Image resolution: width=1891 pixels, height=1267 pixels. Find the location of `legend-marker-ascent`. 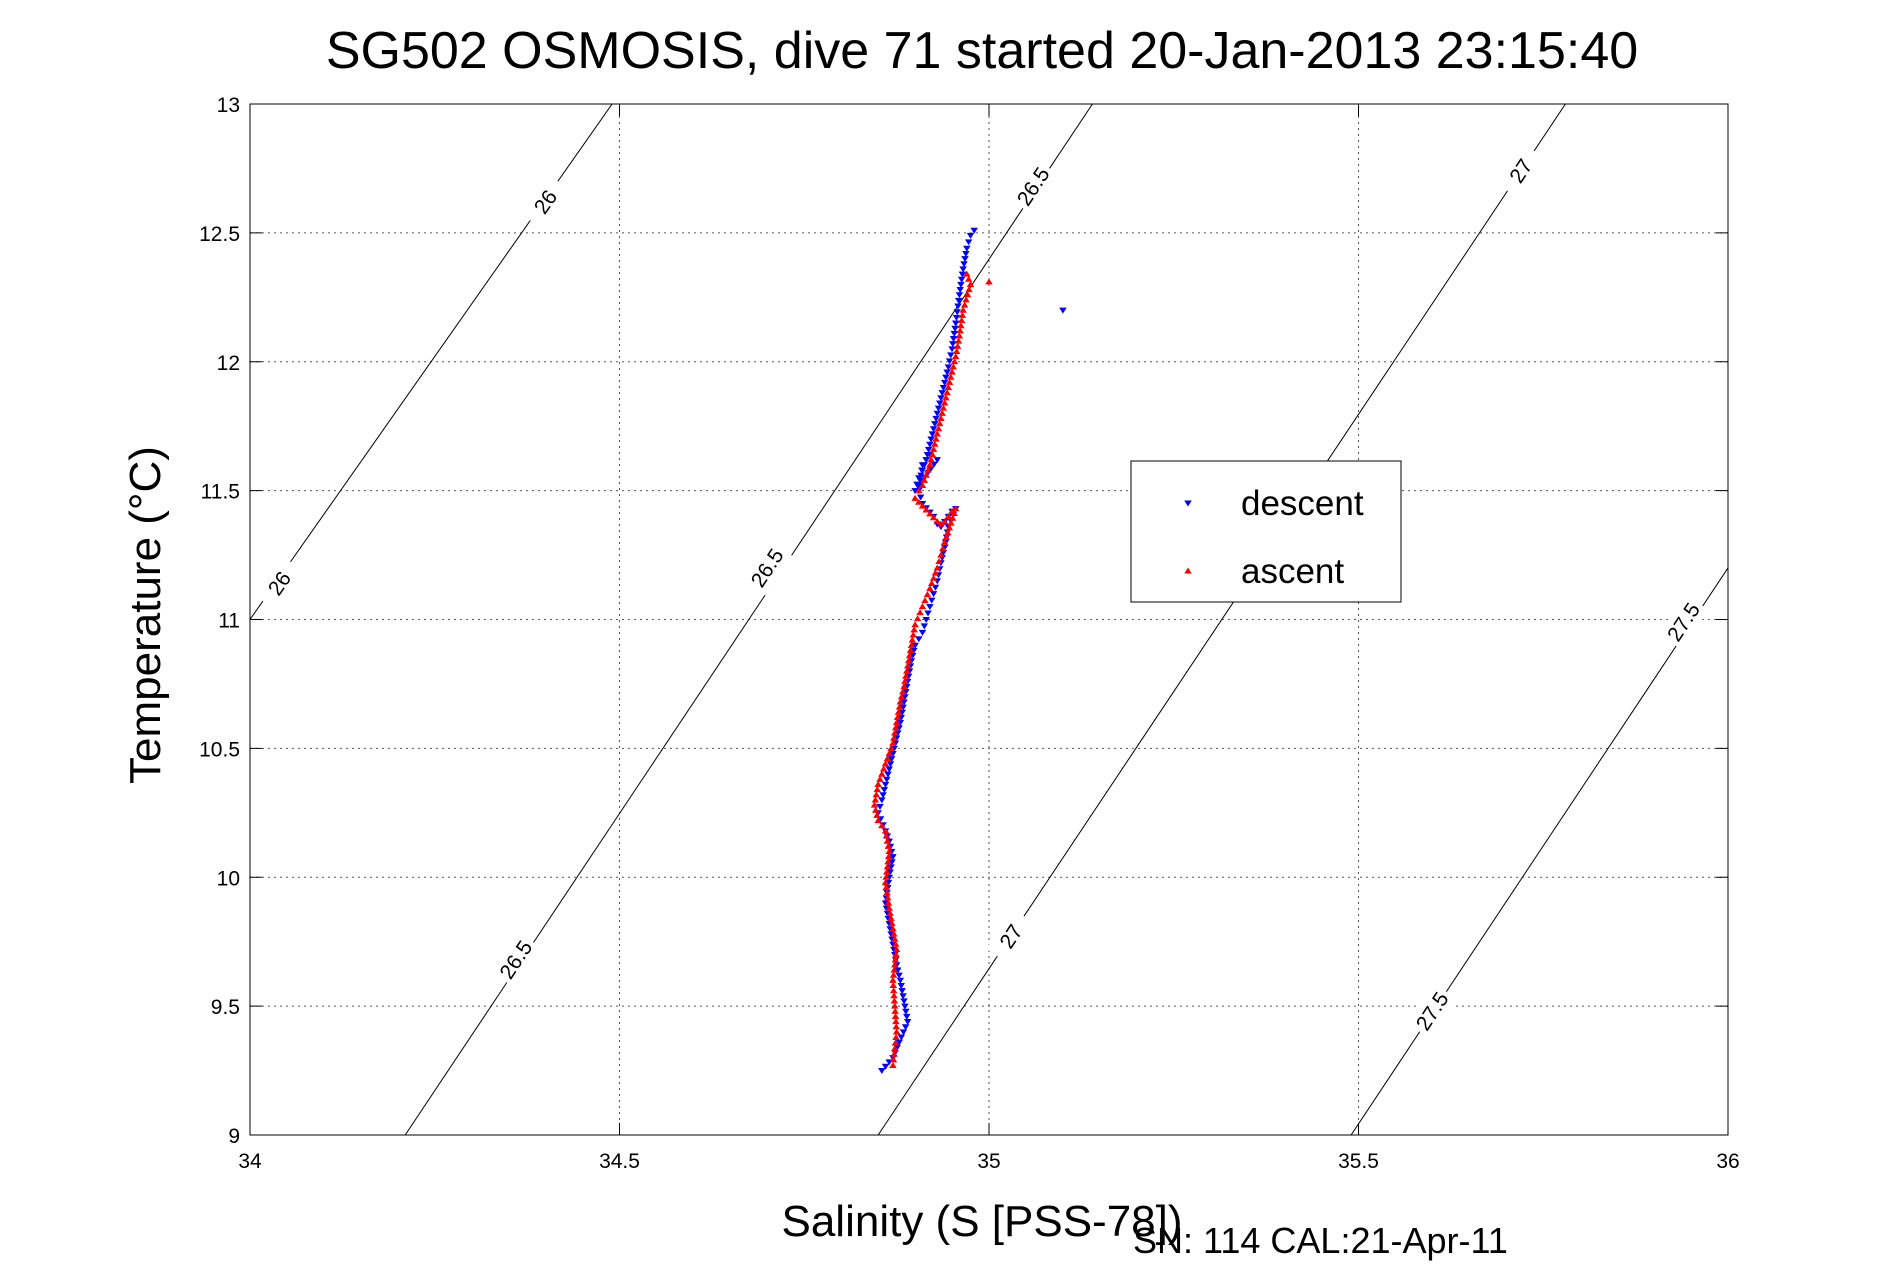

legend-marker-ascent is located at coordinates (1188, 570).